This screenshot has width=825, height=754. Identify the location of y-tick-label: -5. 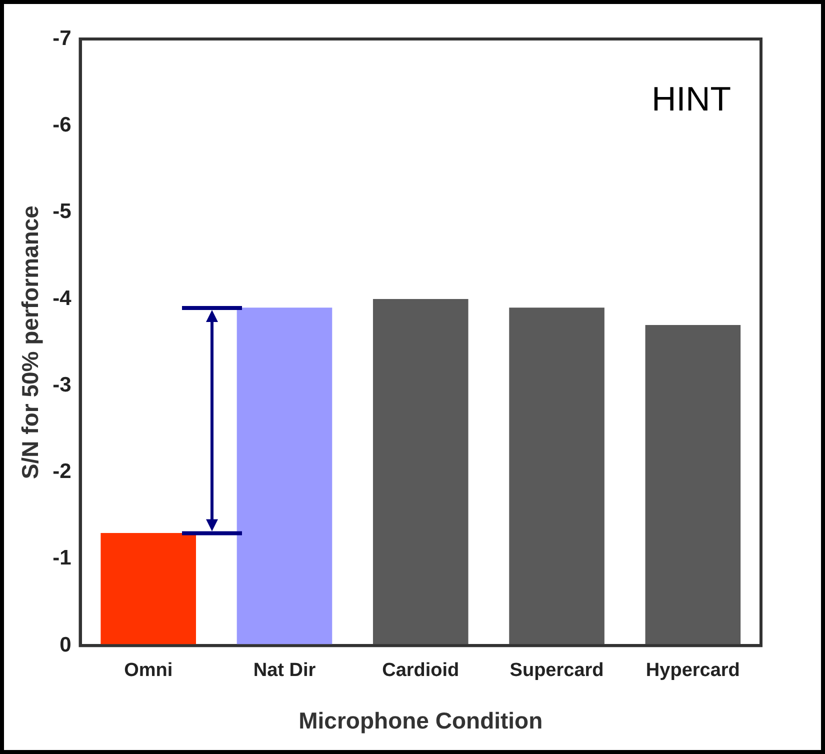
(62, 212).